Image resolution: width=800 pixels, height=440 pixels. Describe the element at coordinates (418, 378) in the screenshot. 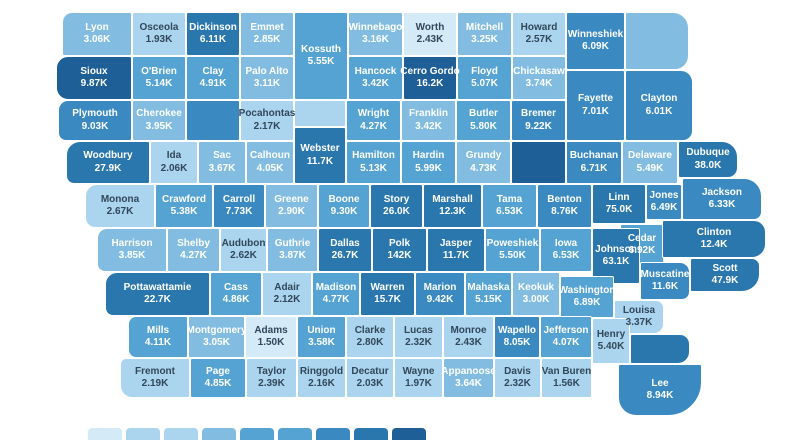

I see `county-wayne: Wayne 1.97K` at that location.